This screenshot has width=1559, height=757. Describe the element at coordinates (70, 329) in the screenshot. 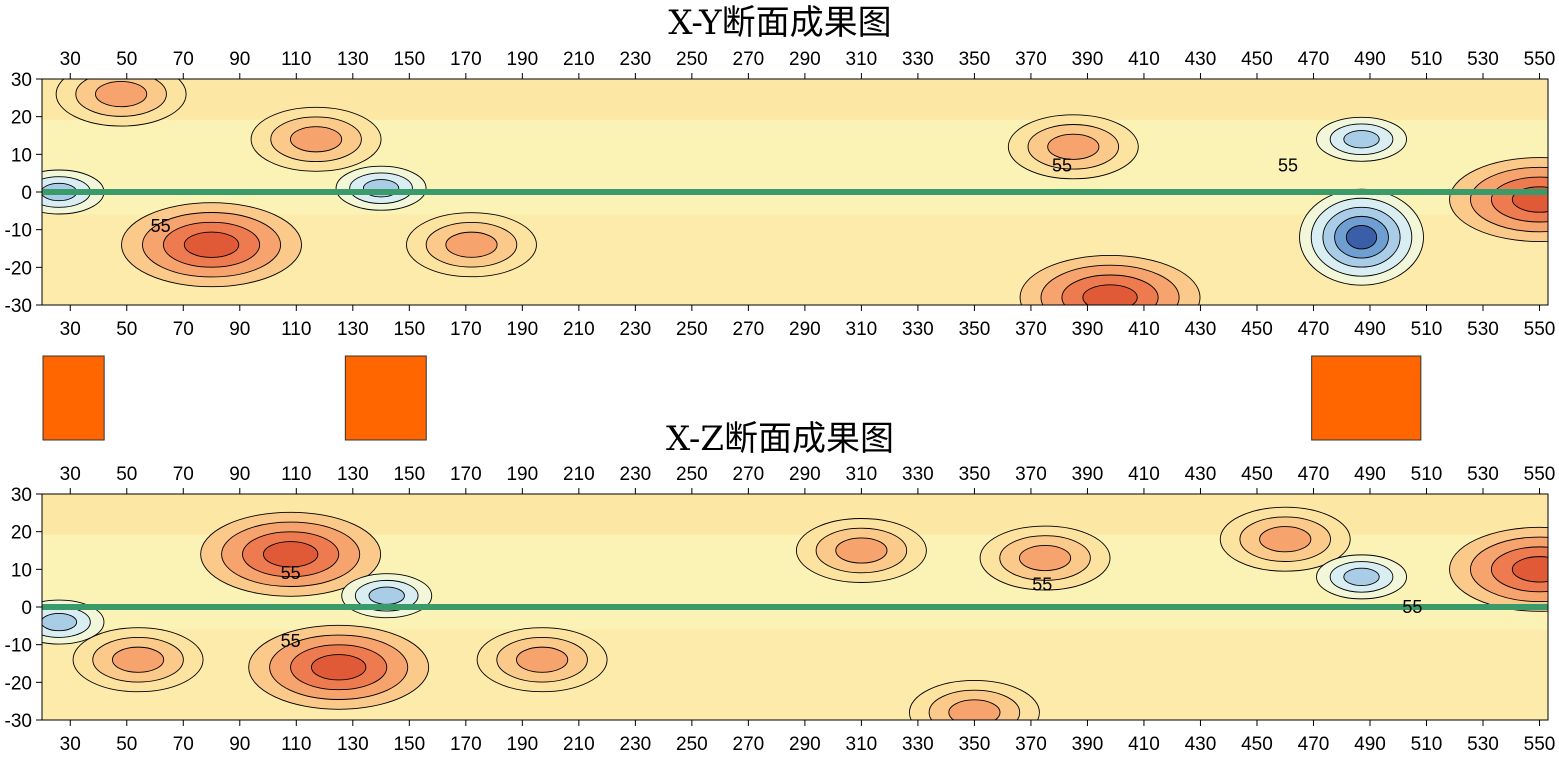

I see `x-tick-label-bottom: 30` at that location.